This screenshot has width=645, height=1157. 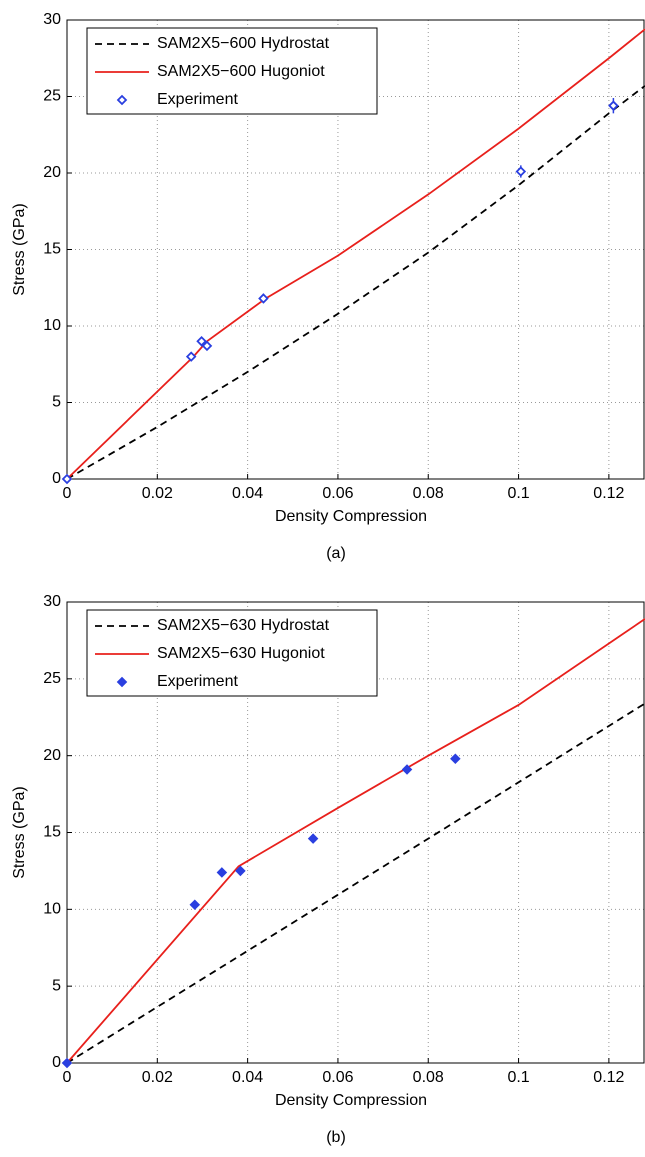 I want to click on legend-label: SAM2X5−630 Hydrostat, so click(x=243, y=625).